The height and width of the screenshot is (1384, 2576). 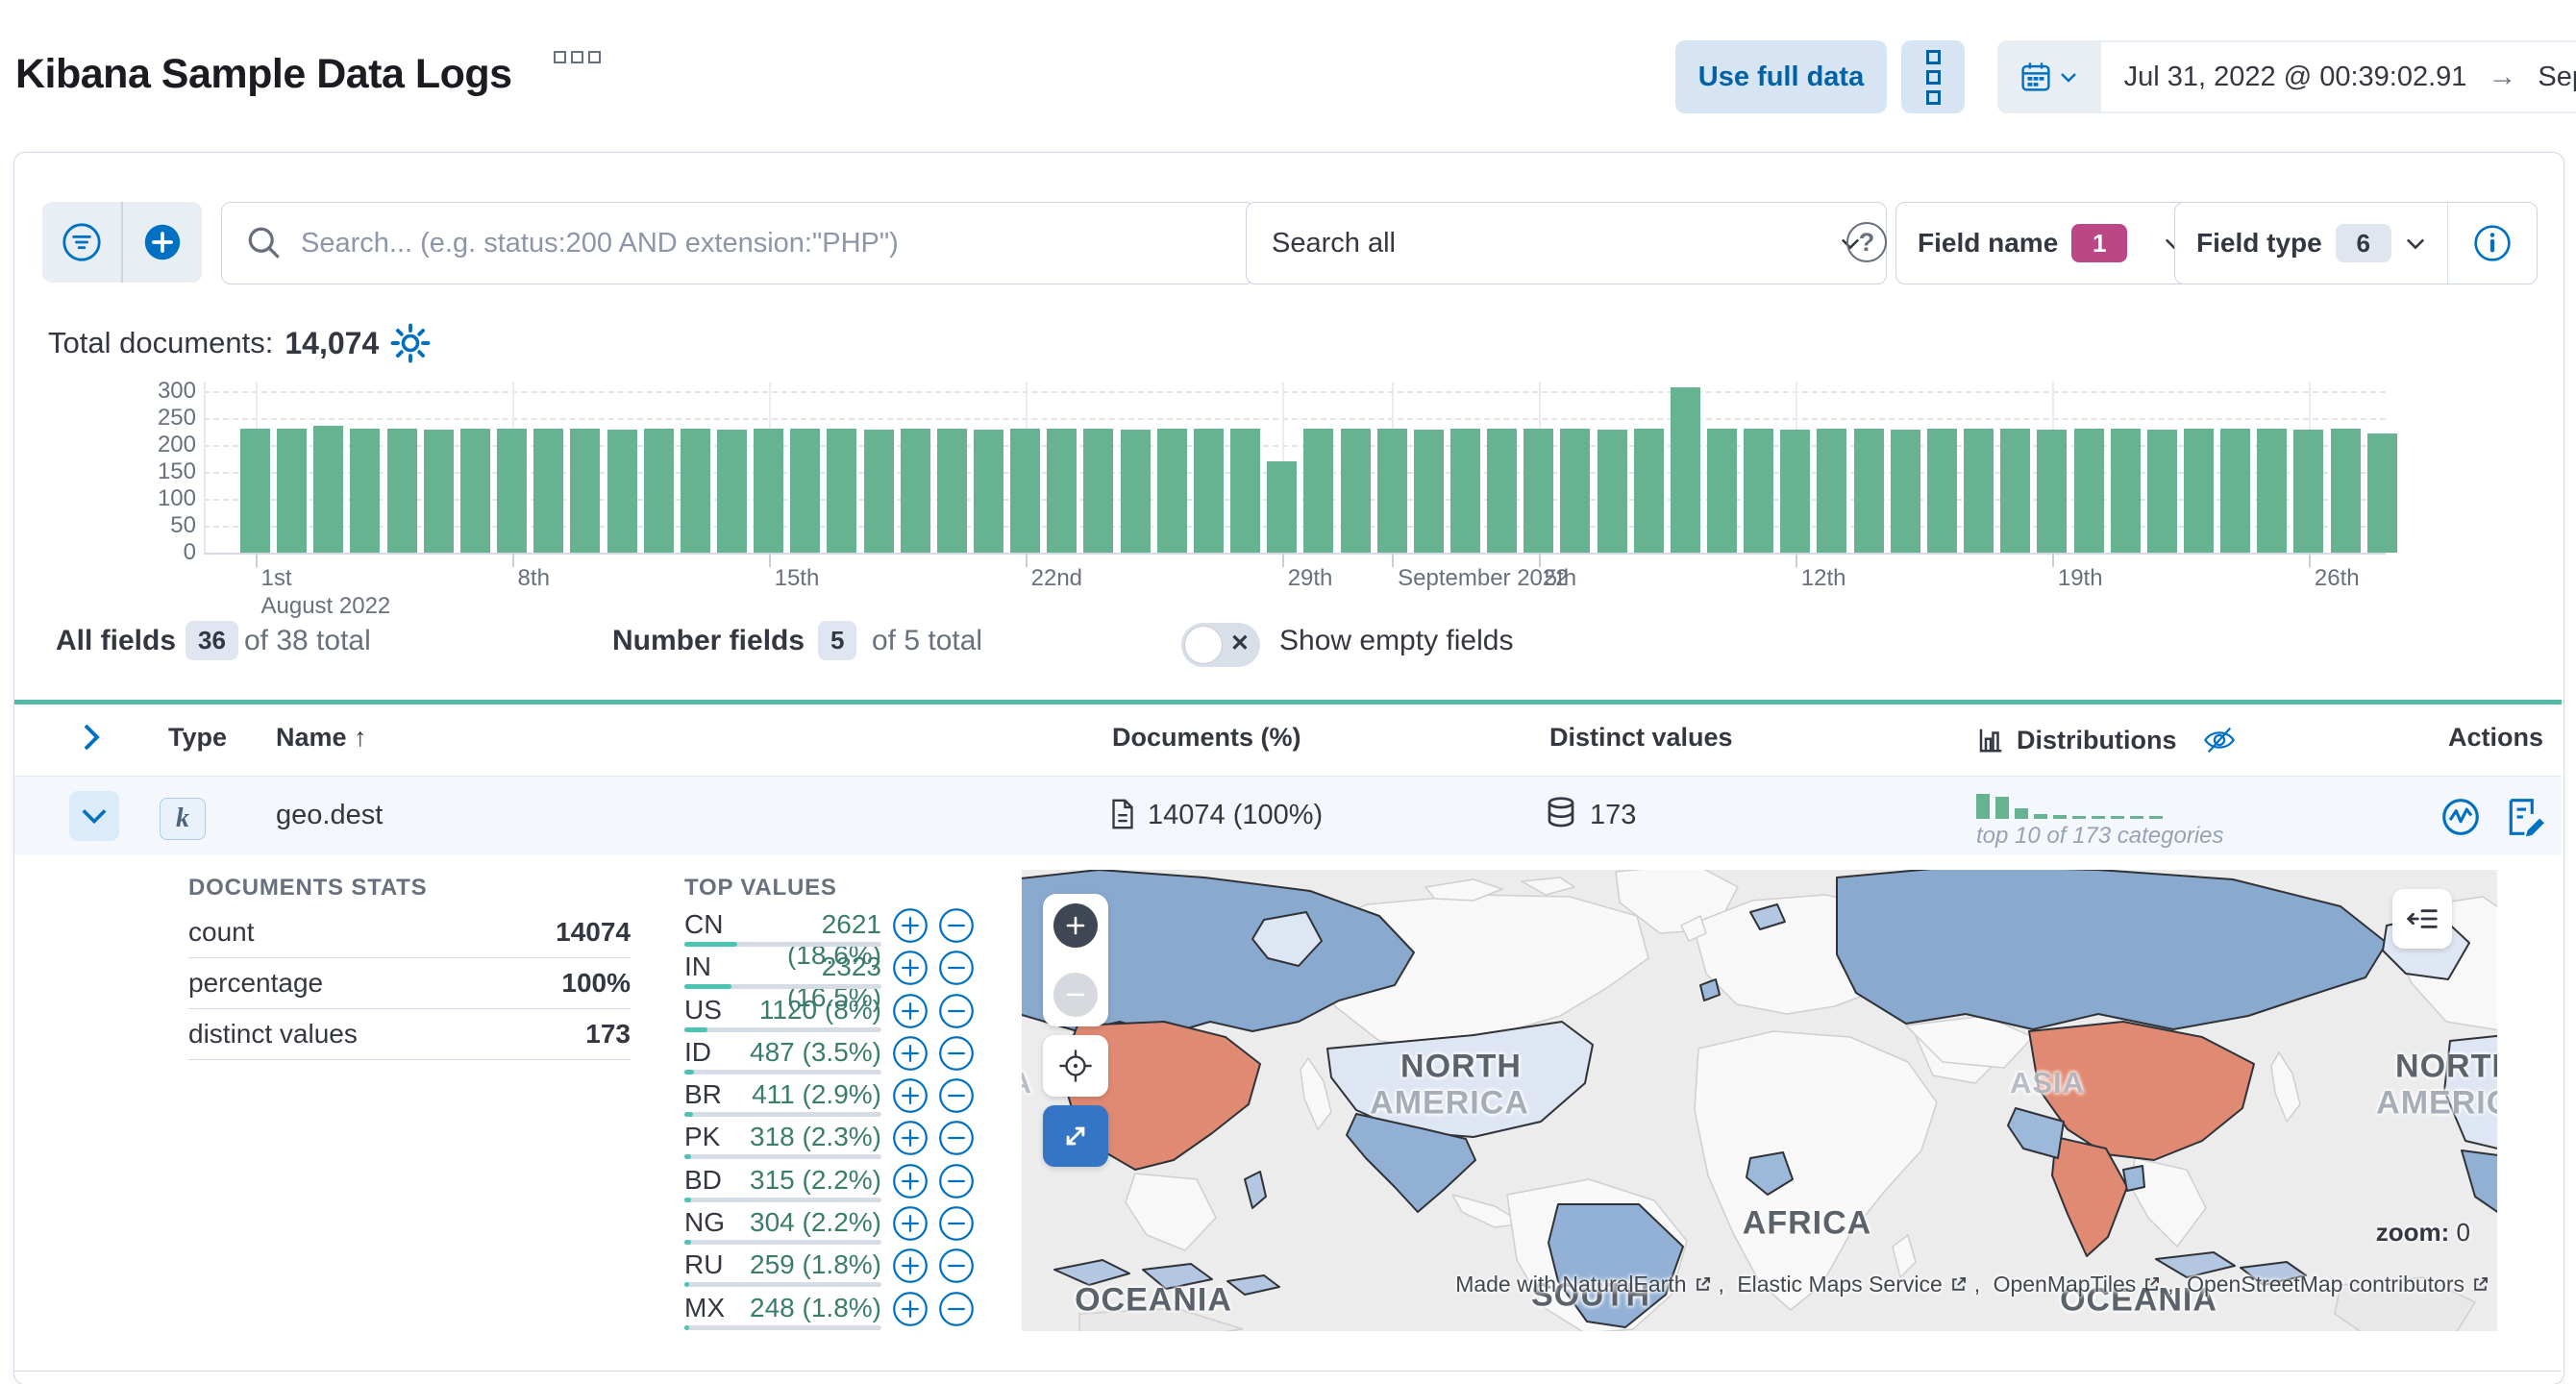 What do you see at coordinates (2557, 76) in the screenshot?
I see `date-end: Sep` at bounding box center [2557, 76].